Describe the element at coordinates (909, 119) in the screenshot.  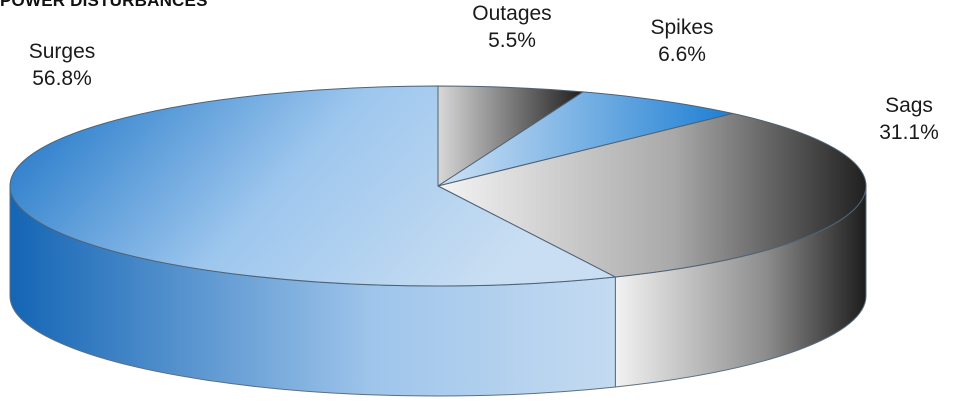
I see `slice-label-sags: Sags 31.1%` at that location.